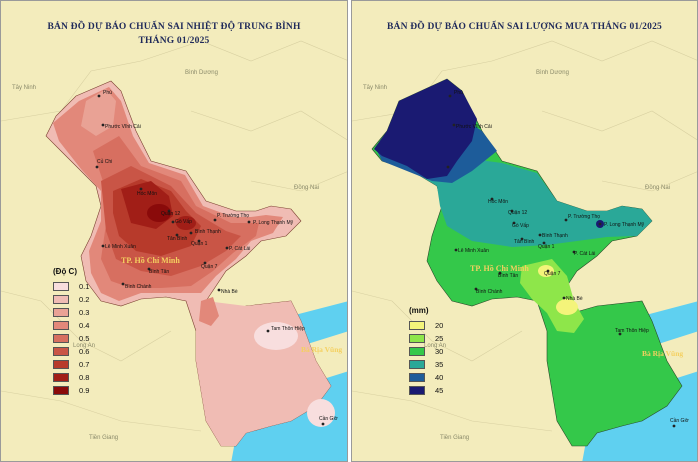 Image resolution: width=698 pixels, height=462 pixels. I want to click on legend-value: 0.1, so click(84, 286).